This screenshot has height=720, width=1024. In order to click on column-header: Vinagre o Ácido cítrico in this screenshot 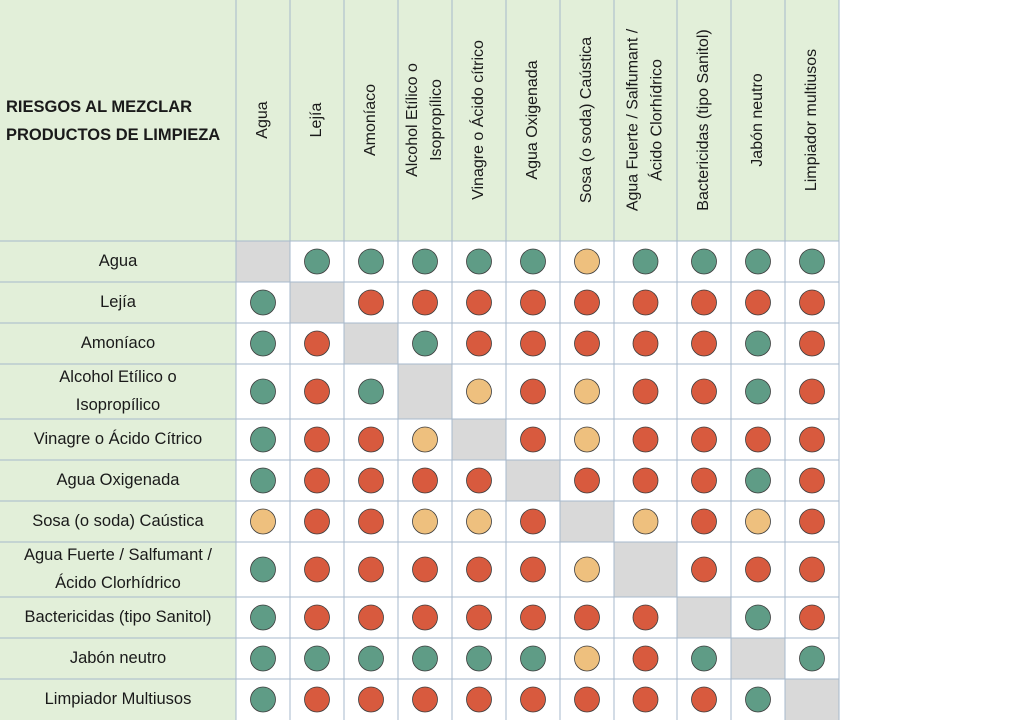, I will do `click(477, 120)`.